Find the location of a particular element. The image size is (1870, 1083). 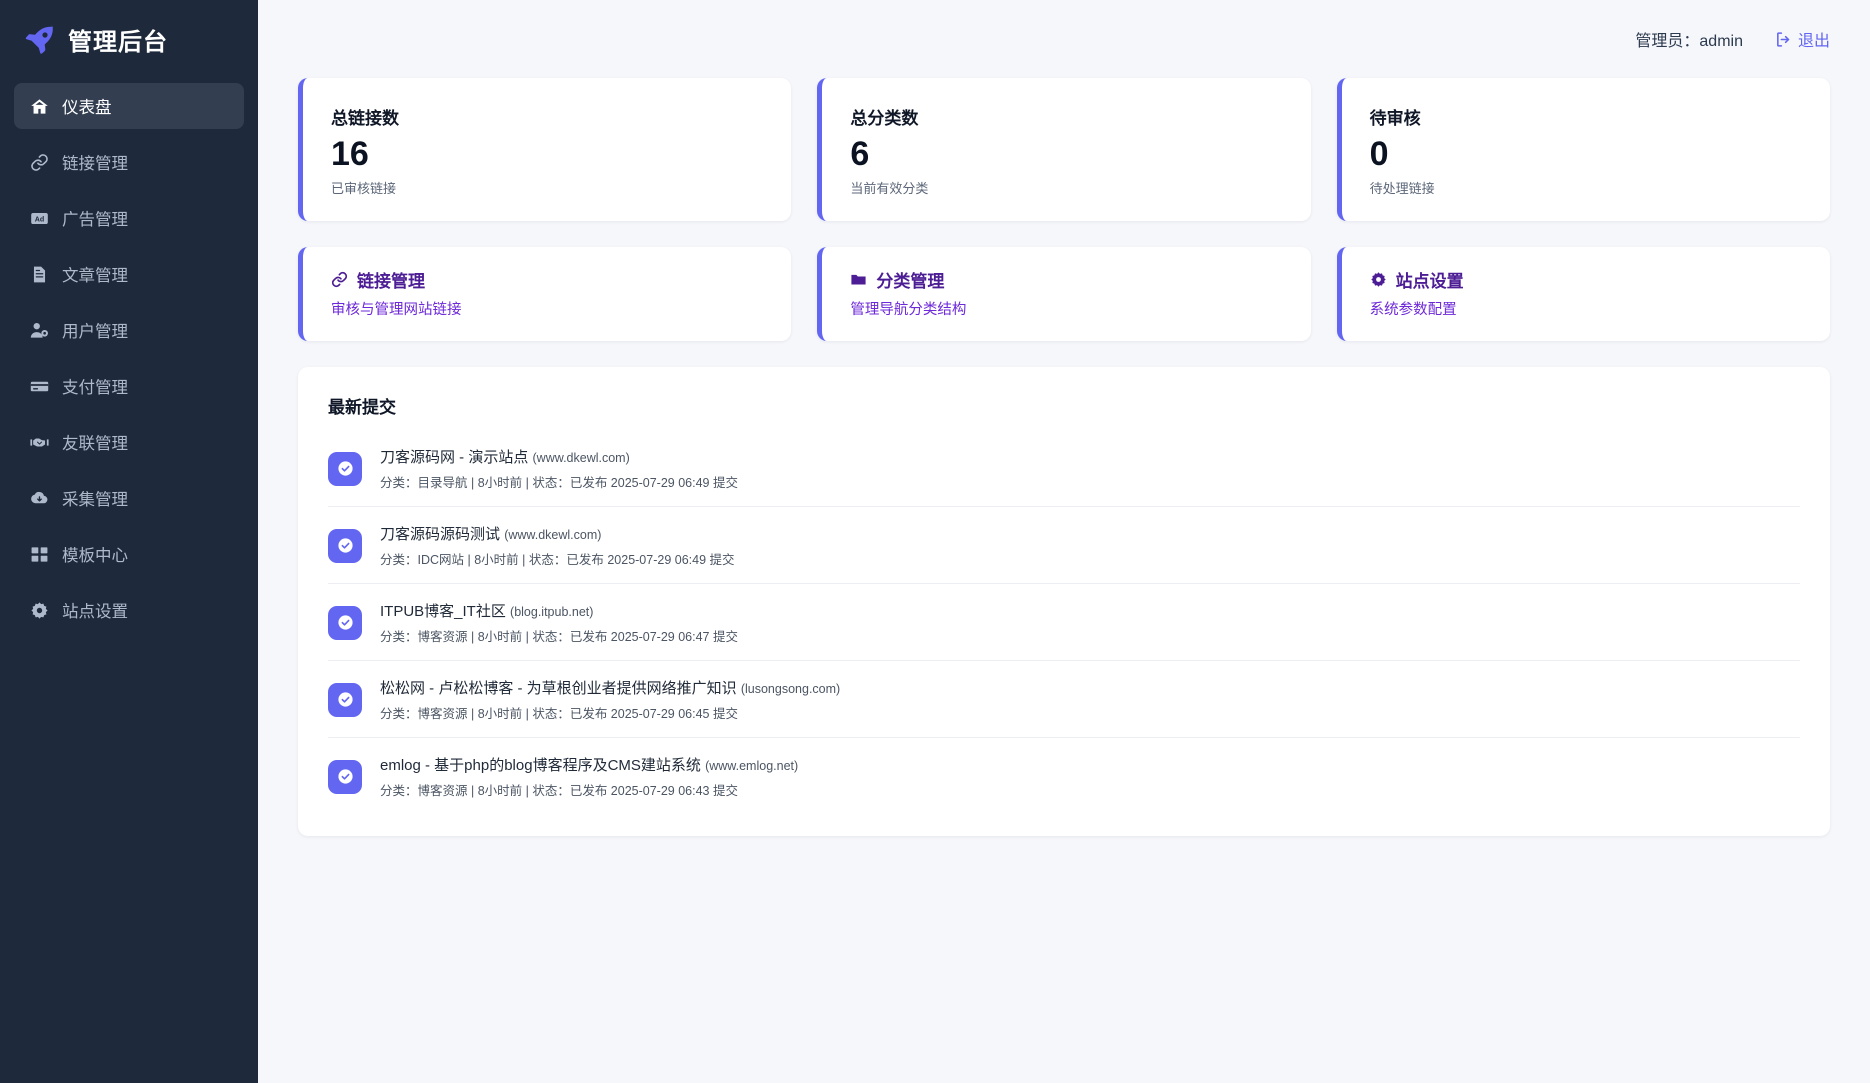

sidebar-item-settings: 站点设置 is located at coordinates (129, 610).